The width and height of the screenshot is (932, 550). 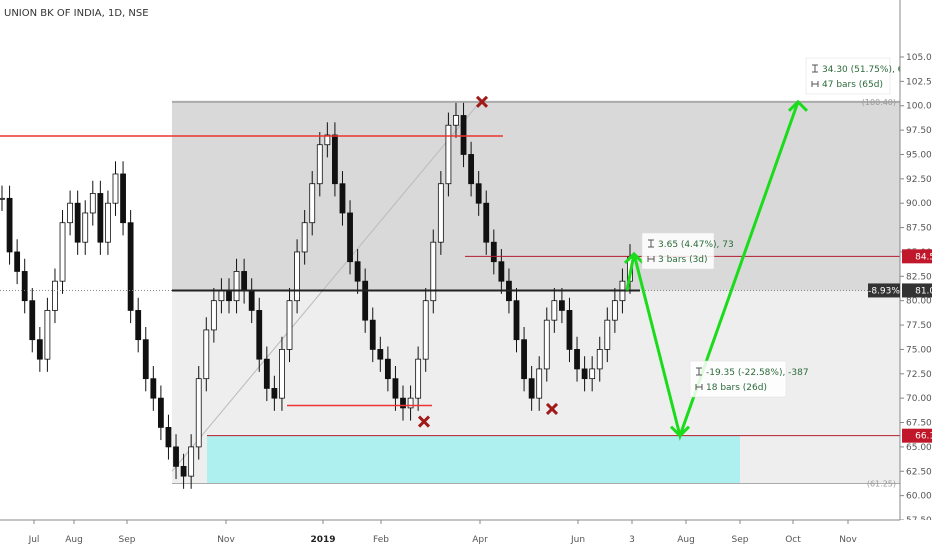 I want to click on price-tick-label: 97.50, so click(x=919, y=131).